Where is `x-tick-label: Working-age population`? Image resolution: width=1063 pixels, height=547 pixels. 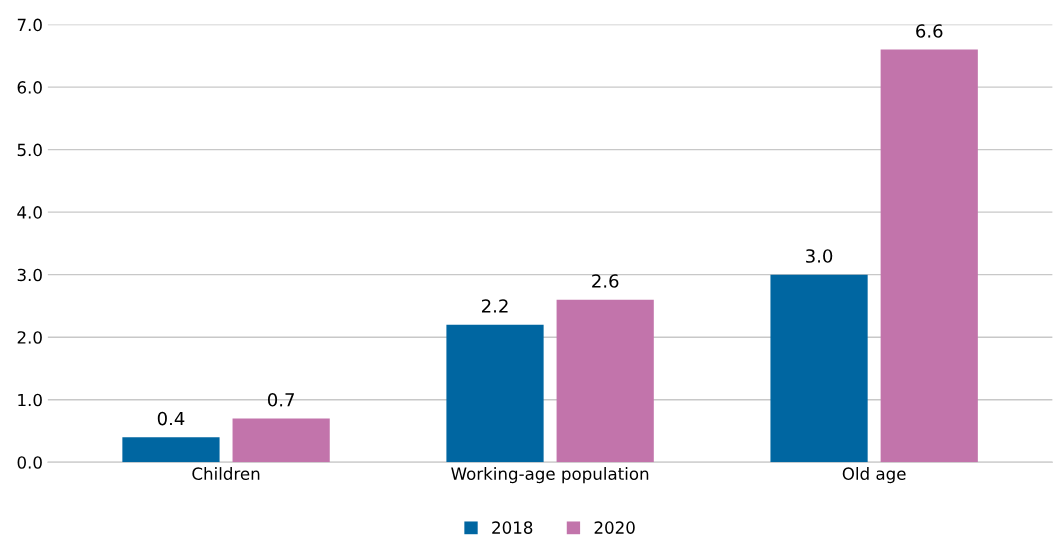
x-tick-label: Working-age population is located at coordinates (550, 475).